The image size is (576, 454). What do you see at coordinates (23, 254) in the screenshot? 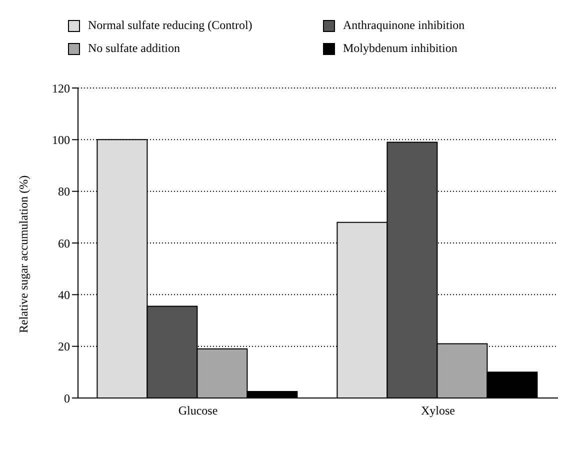
I see `y-axis-title: Relative sugar accumulation (%)` at bounding box center [23, 254].